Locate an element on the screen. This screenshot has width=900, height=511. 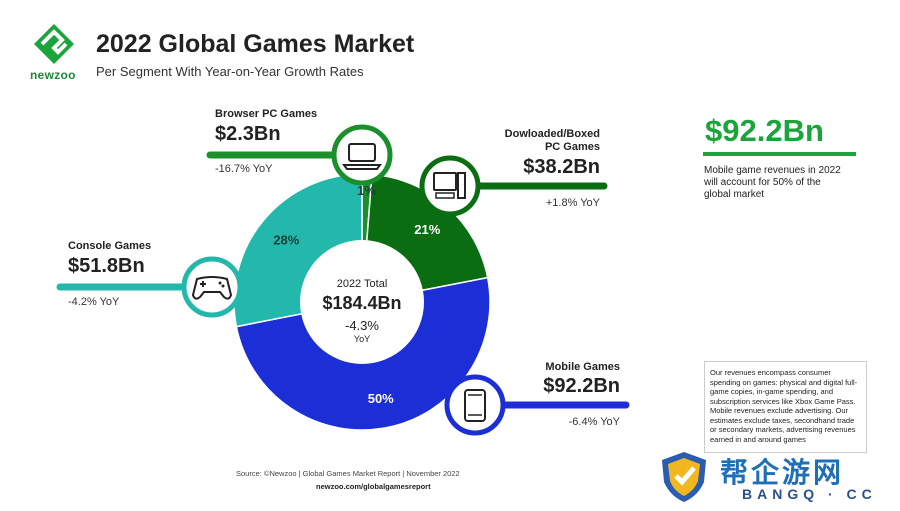
shield-icon is located at coordinates (684, 477).